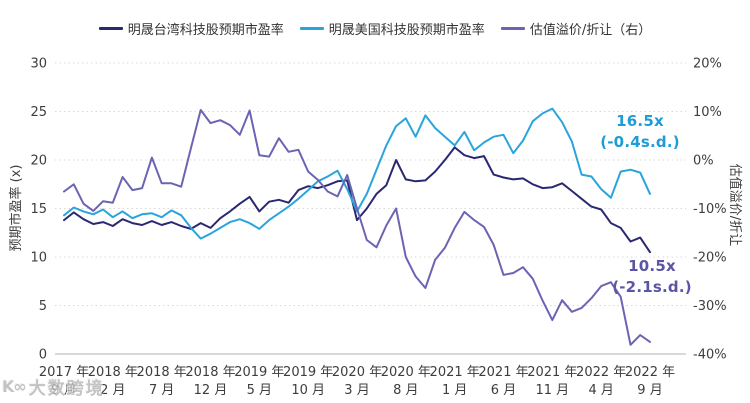 The width and height of the screenshot is (750, 403). Describe the element at coordinates (710, 355) in the screenshot. I see `svg-text: -40%` at that location.